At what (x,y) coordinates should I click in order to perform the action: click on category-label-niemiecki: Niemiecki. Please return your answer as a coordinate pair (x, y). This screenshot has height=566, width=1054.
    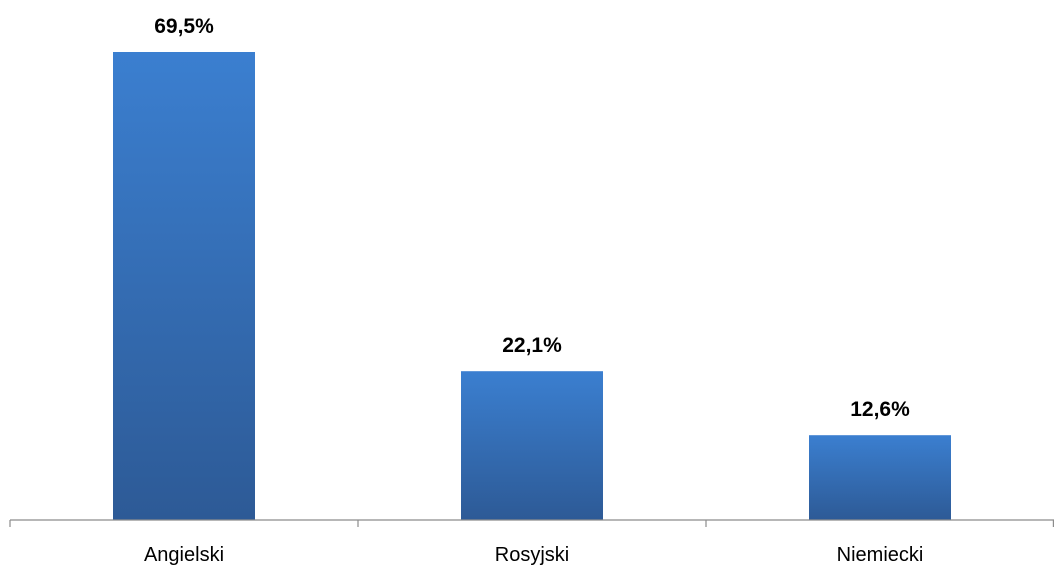
    Looking at the image, I should click on (880, 555).